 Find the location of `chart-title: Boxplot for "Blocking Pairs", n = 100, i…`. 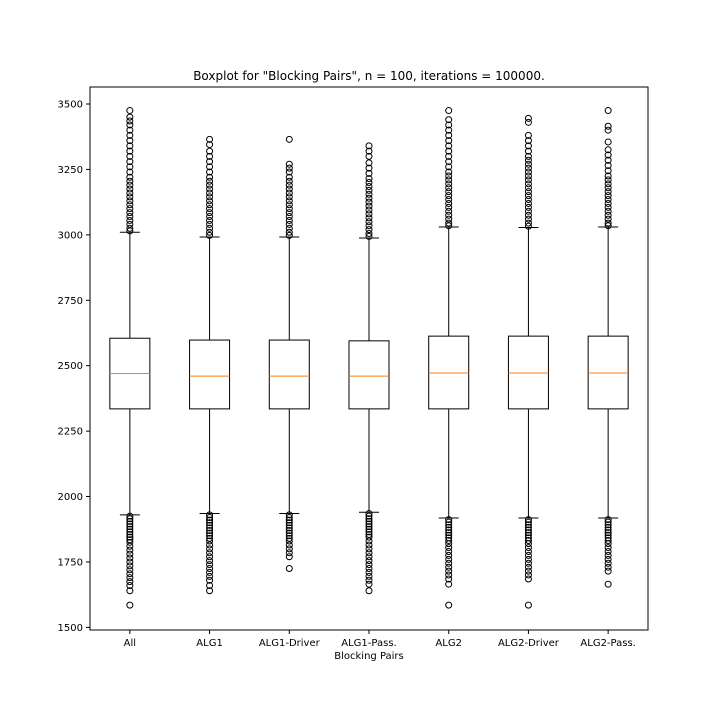

chart-title: Boxplot for "Blocking Pairs", n = 100, i… is located at coordinates (369, 76).